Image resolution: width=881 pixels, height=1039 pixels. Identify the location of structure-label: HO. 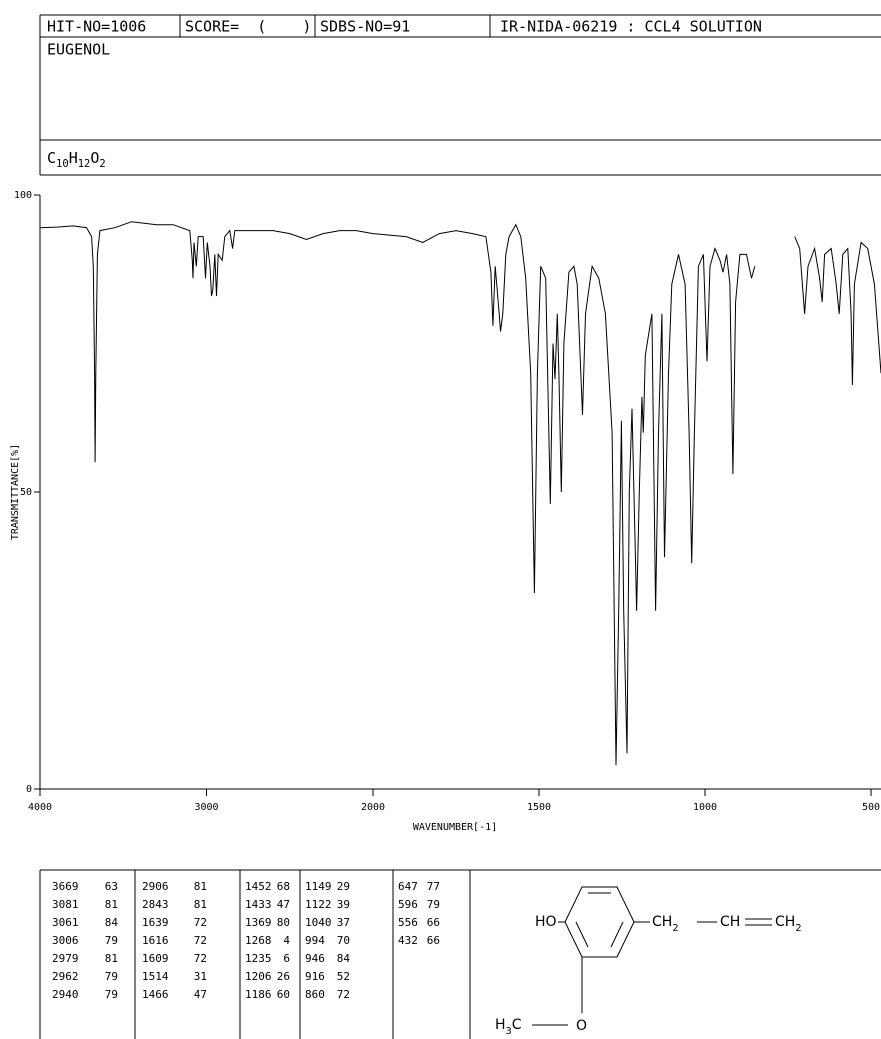
(546, 922).